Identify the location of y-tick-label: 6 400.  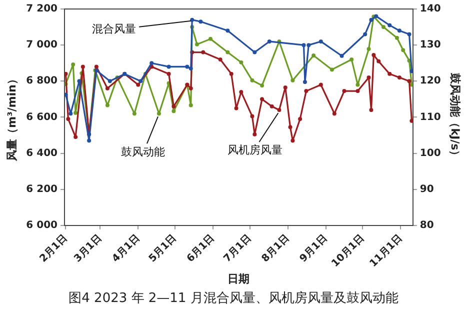
(42, 153).